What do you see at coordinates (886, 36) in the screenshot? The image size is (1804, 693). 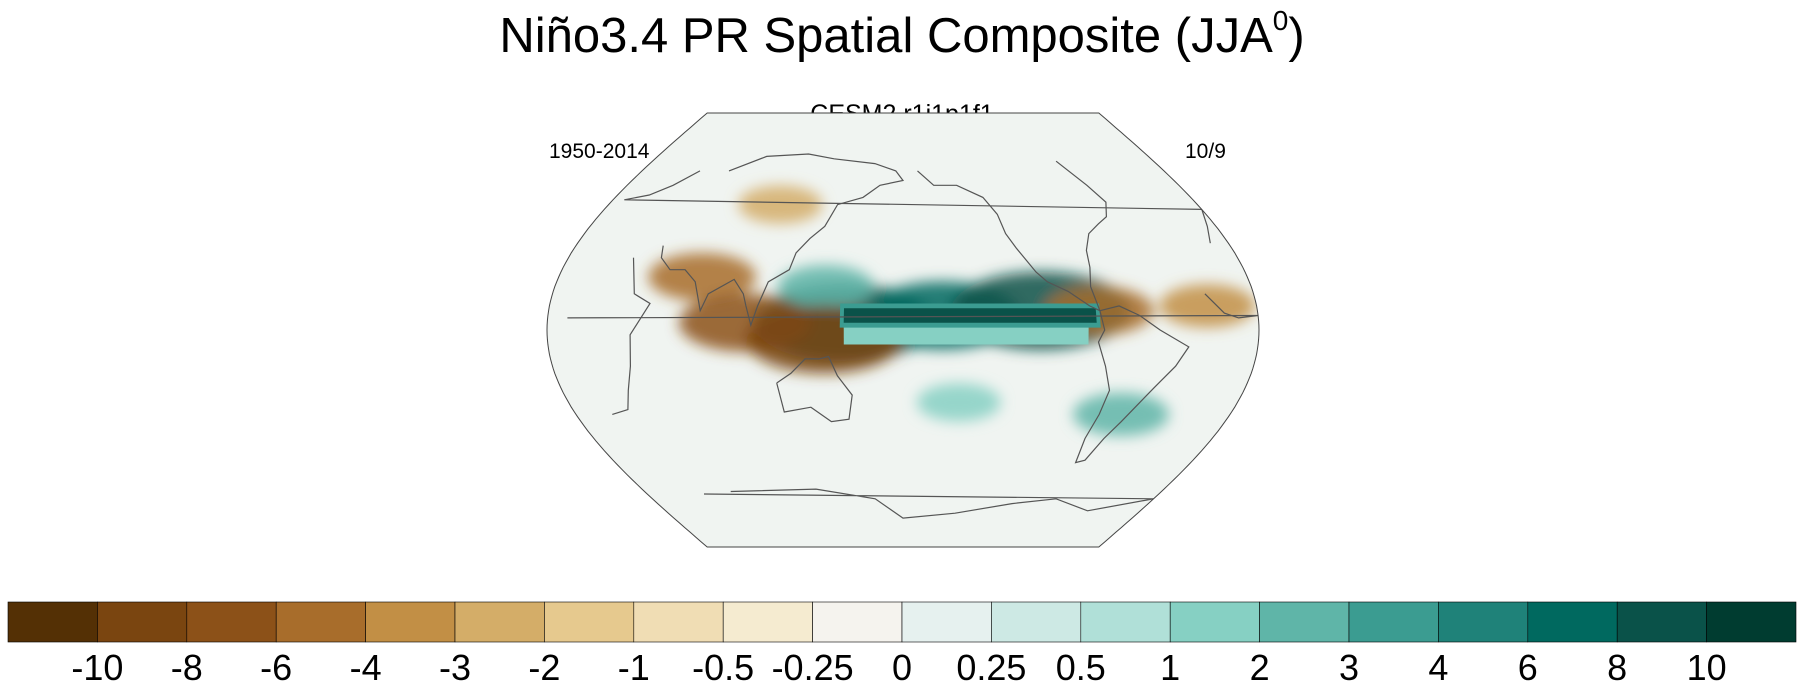 I see `figure-title-text: Niño3.4 PR Spatial Composite (JJA` at bounding box center [886, 36].